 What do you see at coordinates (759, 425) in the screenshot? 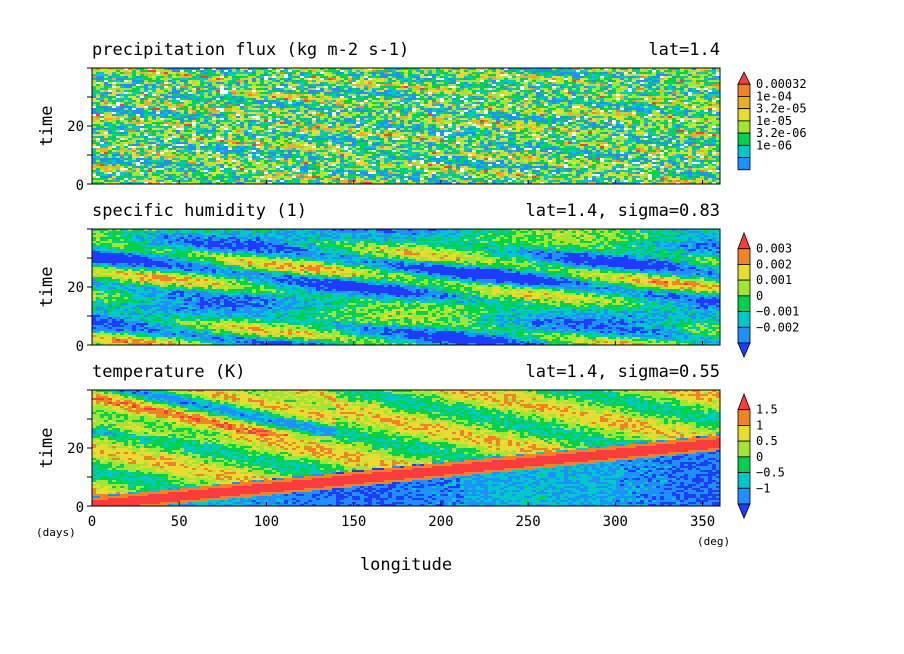
I see `colorbar-label: 1` at bounding box center [759, 425].